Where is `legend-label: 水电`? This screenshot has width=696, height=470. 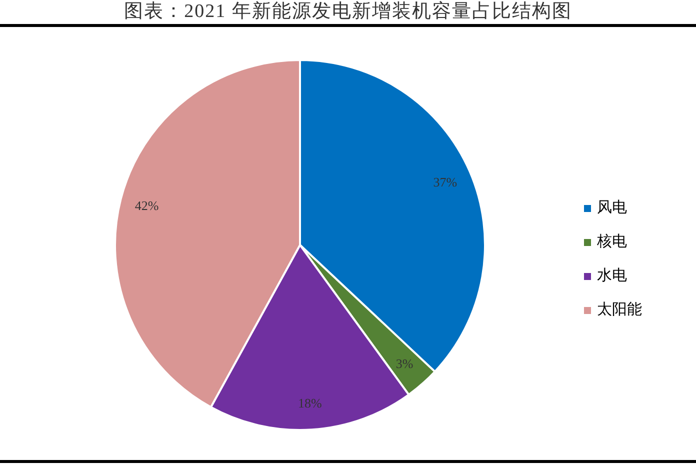
legend-label: 水电 is located at coordinates (612, 276).